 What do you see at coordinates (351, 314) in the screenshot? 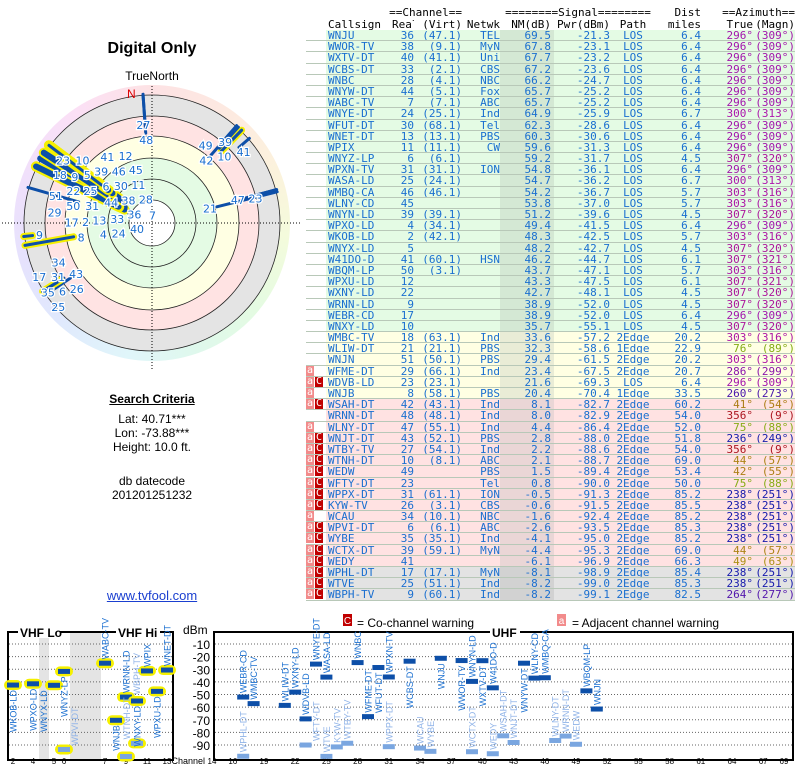
I see `callsign: WEBR-CD` at bounding box center [351, 314].